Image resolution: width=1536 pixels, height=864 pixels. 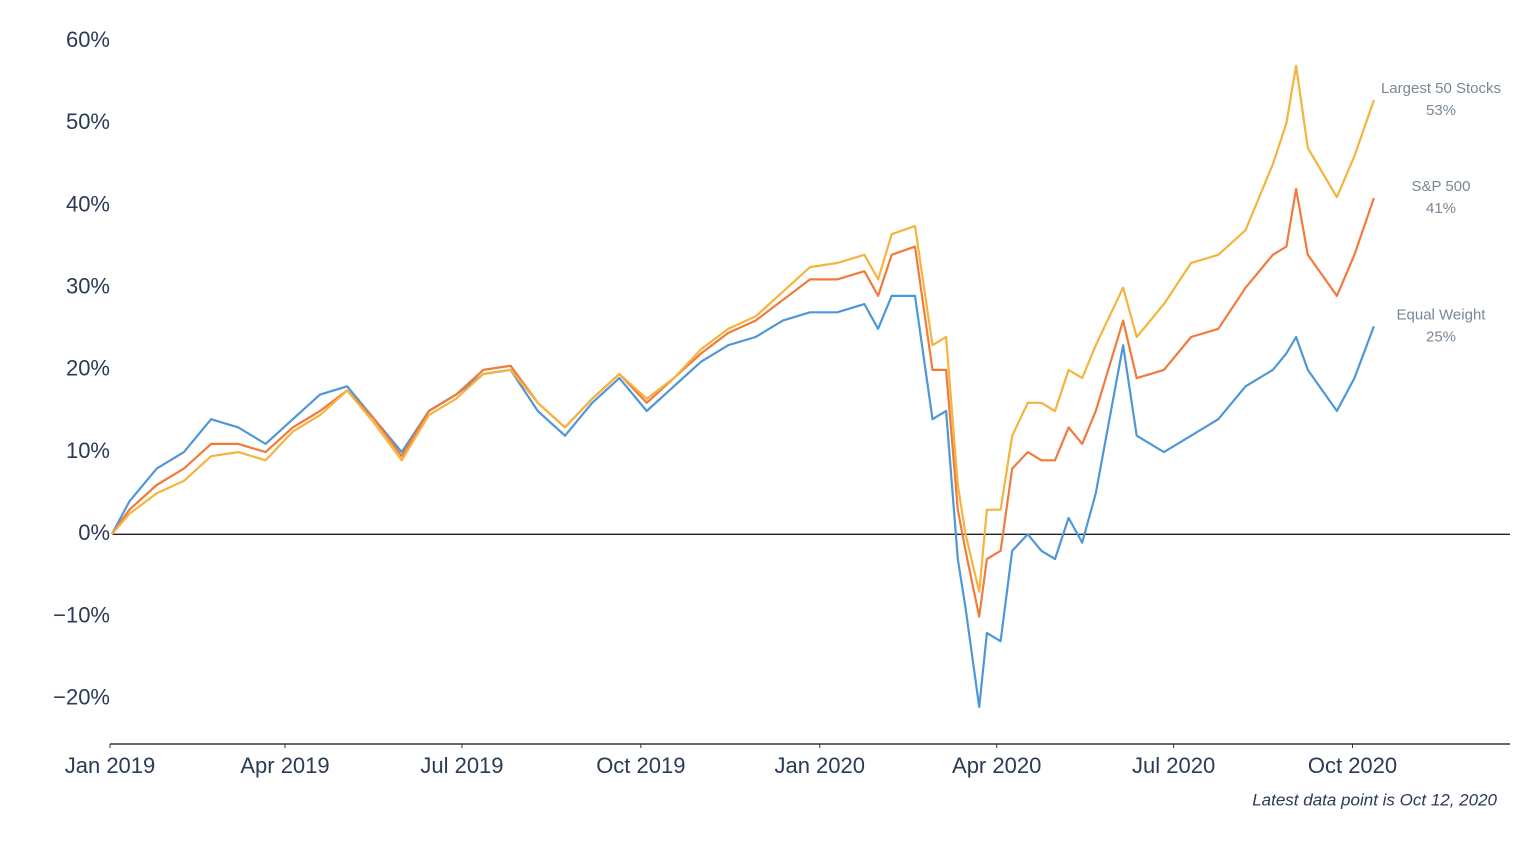 What do you see at coordinates (81, 614) in the screenshot?
I see `y-tick-label: −10%` at bounding box center [81, 614].